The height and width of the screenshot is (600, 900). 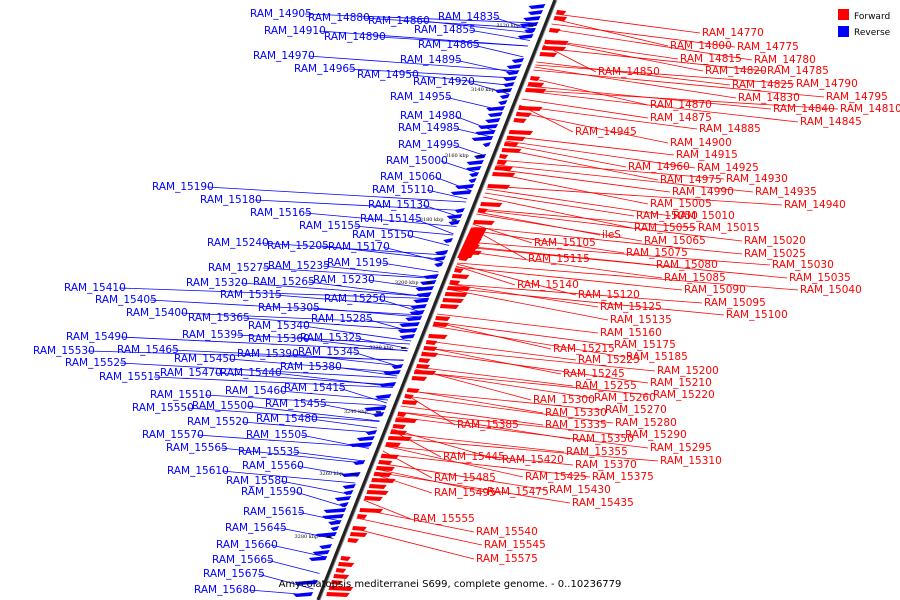 What do you see at coordinates (279, 326) in the screenshot?
I see `reverse-gene-label: RAM_15340` at bounding box center [279, 326].